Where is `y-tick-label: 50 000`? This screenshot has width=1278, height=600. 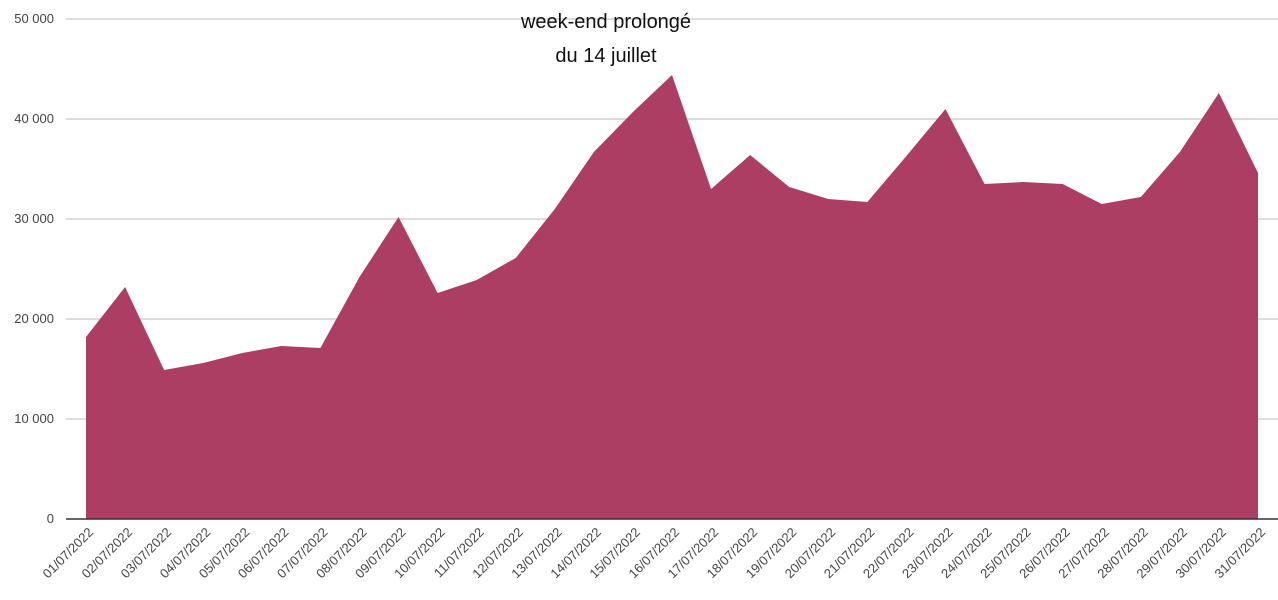
y-tick-label: 50 000 is located at coordinates (34, 18).